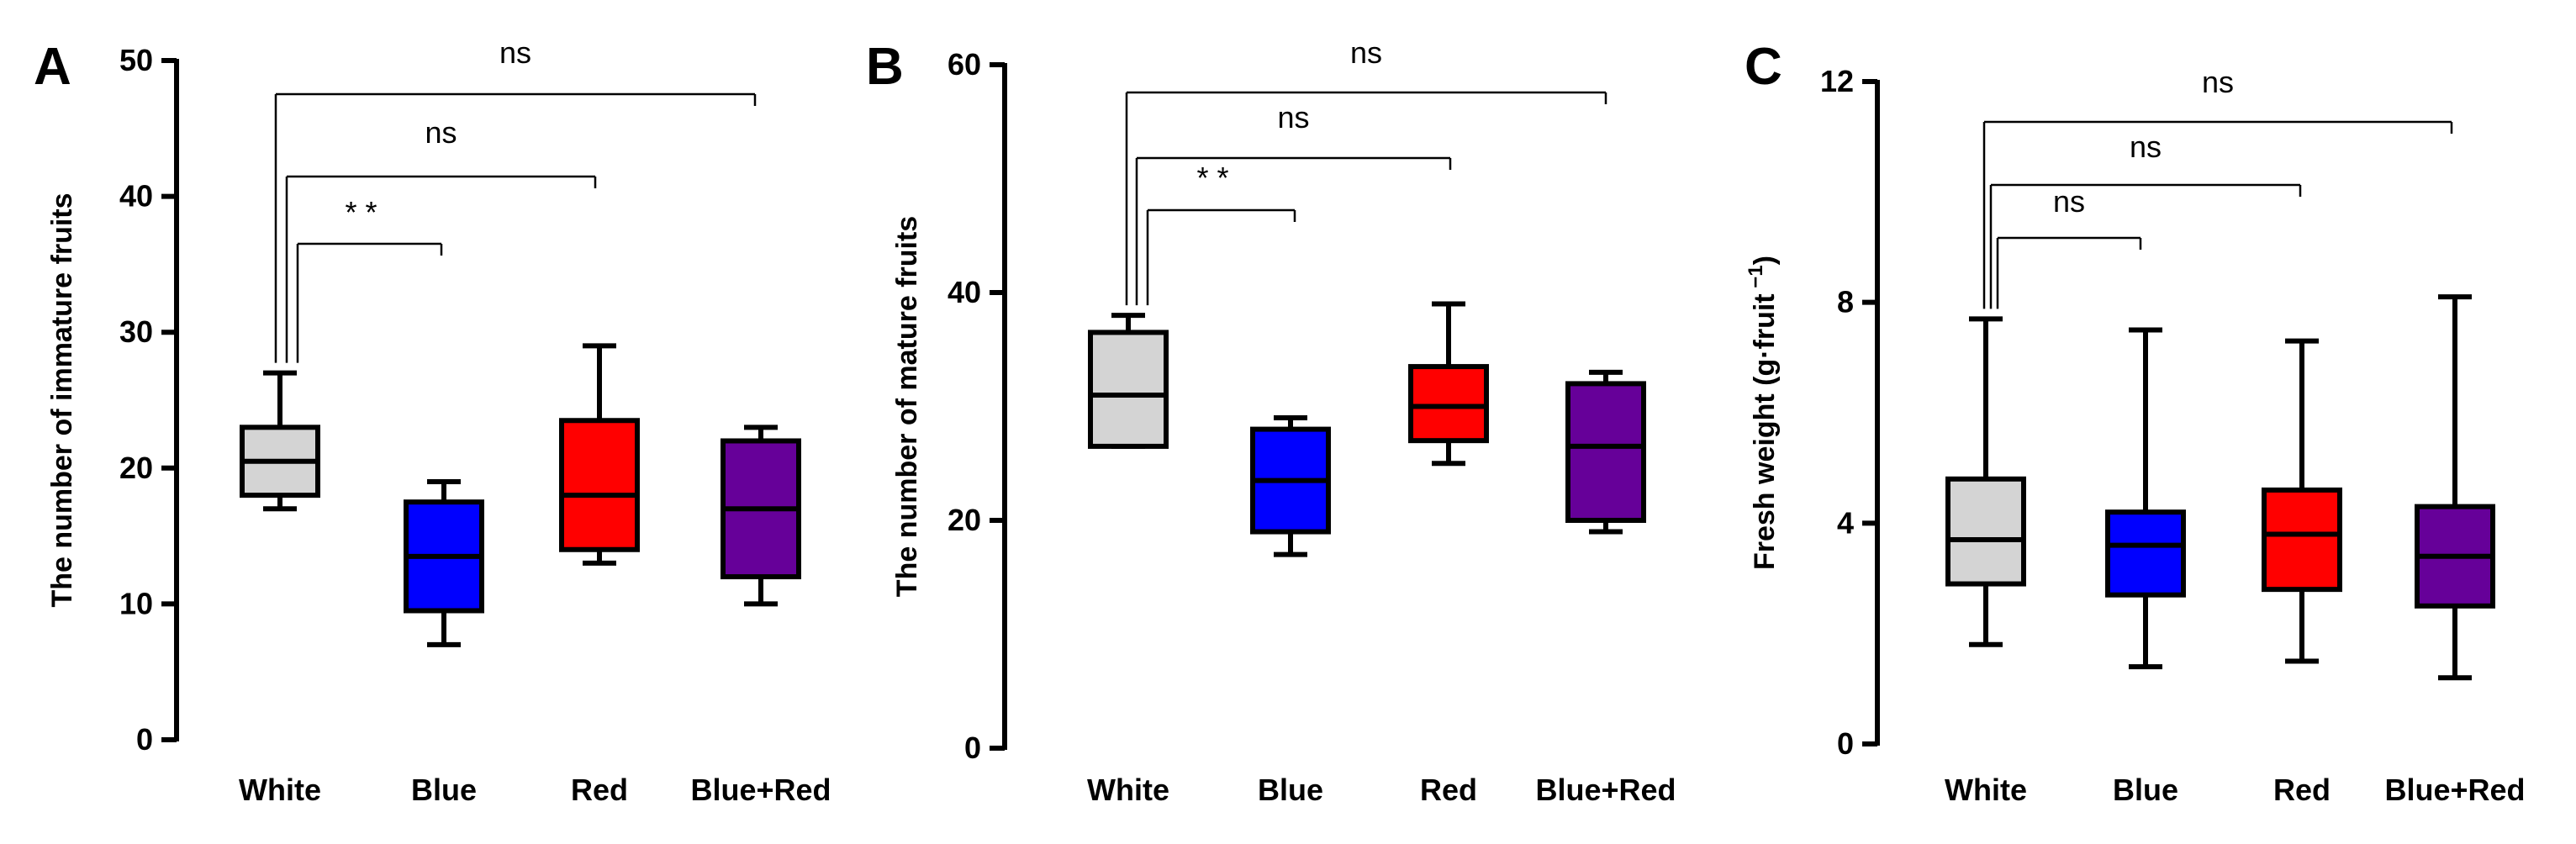 The image size is (2576, 844). What do you see at coordinates (965, 64) in the screenshot?
I see `y-tick-label: 60` at bounding box center [965, 64].